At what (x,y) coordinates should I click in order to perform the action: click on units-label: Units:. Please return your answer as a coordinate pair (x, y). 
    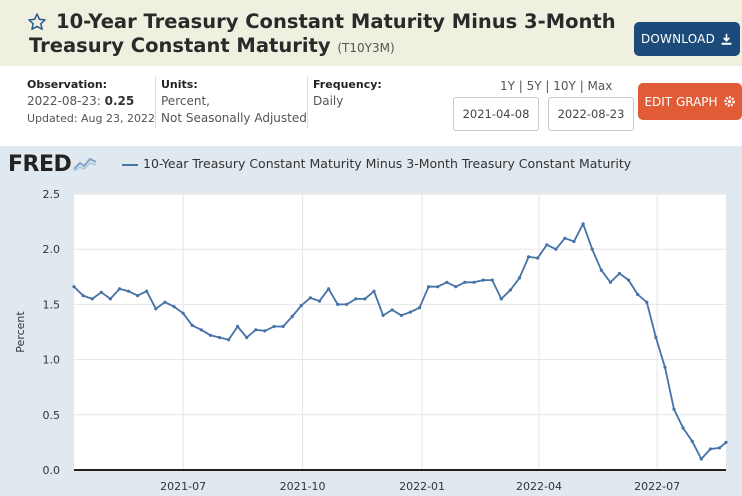
    Looking at the image, I should click on (179, 84).